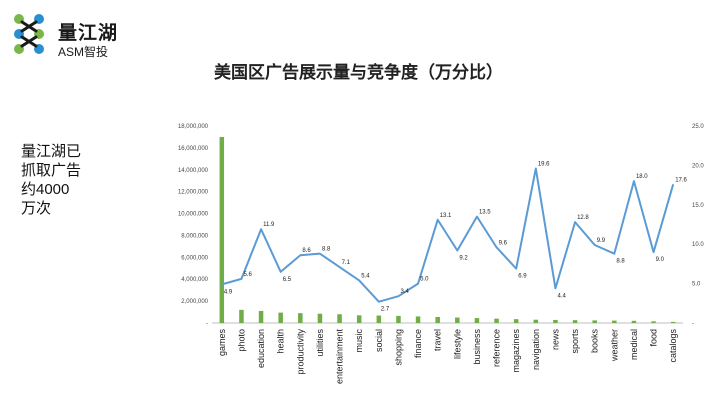  I want to click on left-axis-tick-label: 8,000,000, so click(194, 236).